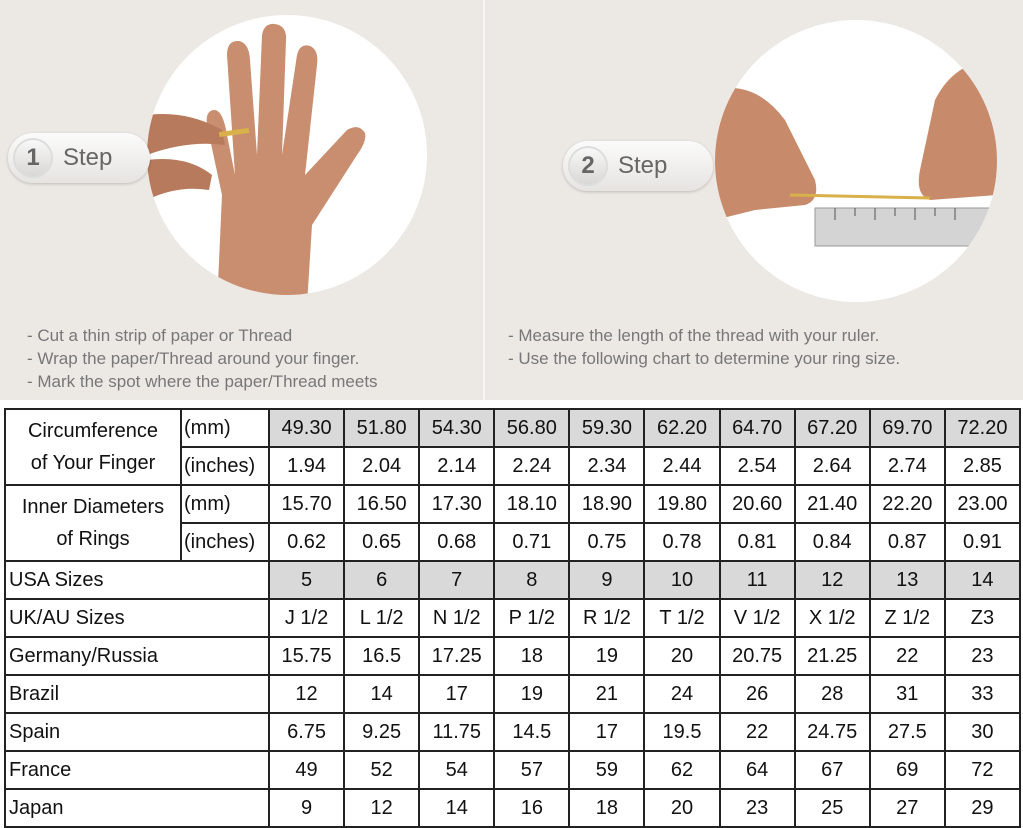 This screenshot has width=1023, height=828. Describe the element at coordinates (484, 200) in the screenshot. I see `panel-divider` at that location.